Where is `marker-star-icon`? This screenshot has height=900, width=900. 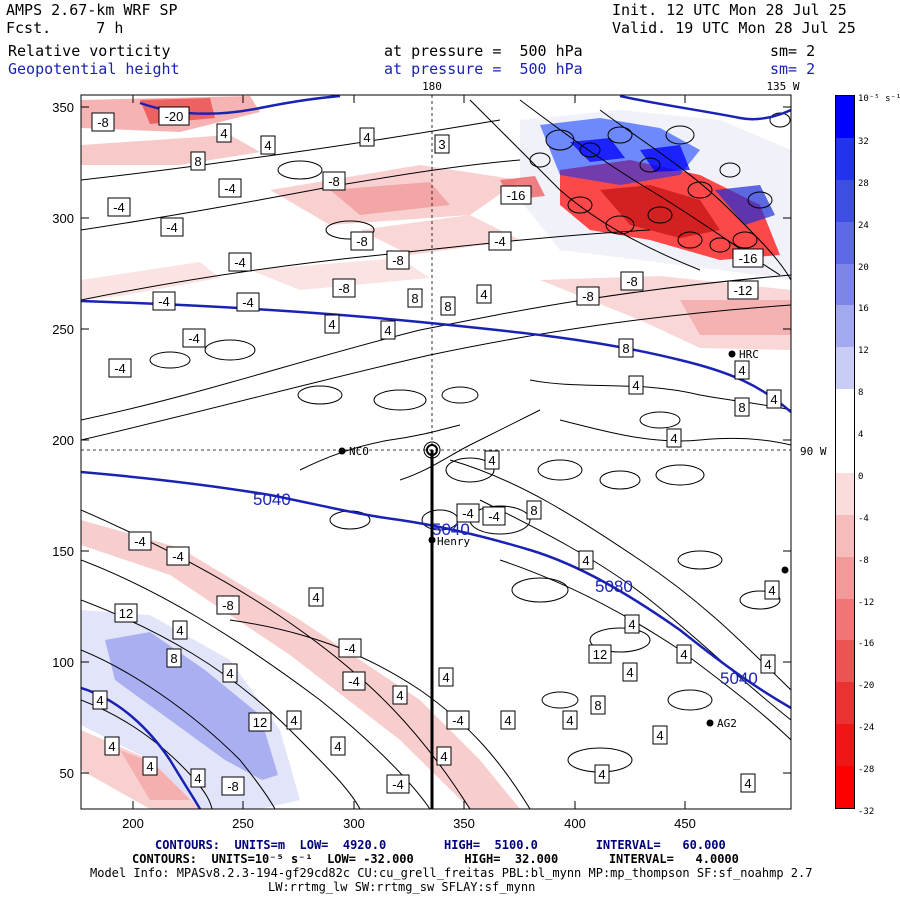
marker-star-icon is located at coordinates (432, 450).